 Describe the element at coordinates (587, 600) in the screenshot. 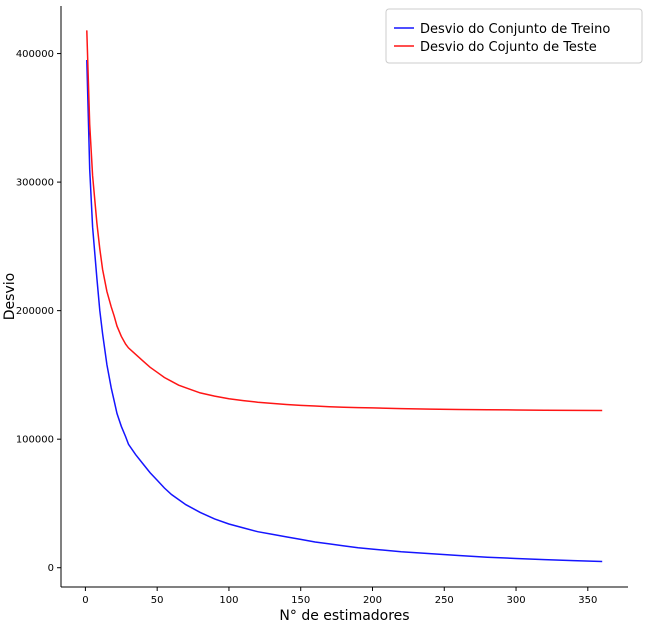

I see `x-tick-label: 350` at that location.